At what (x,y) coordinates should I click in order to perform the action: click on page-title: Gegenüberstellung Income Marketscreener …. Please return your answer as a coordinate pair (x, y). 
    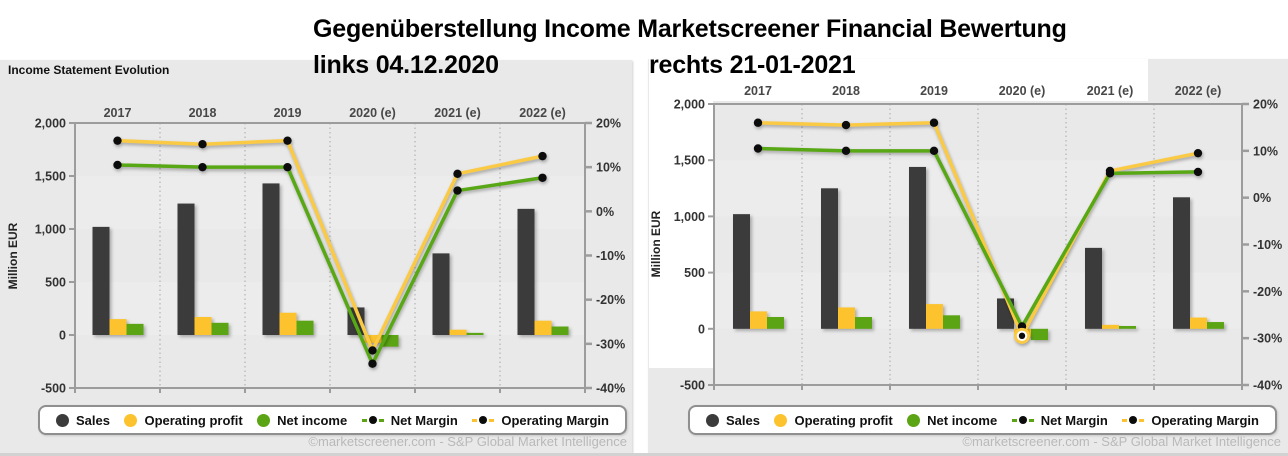
    Looking at the image, I should click on (690, 29).